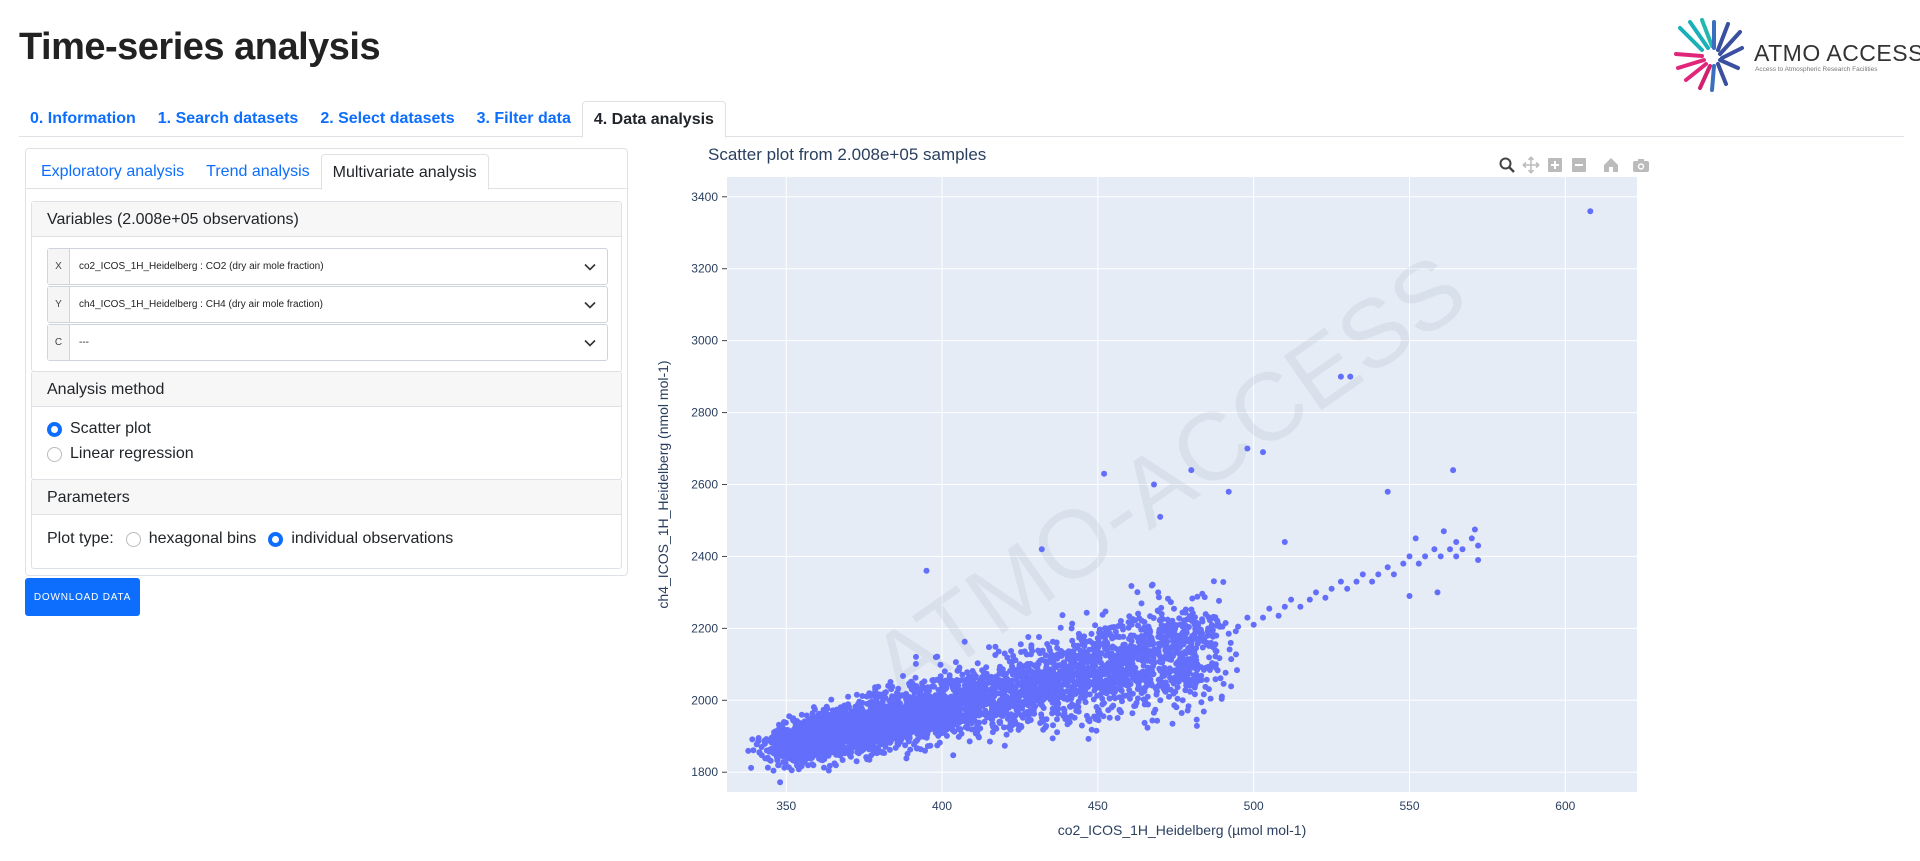 The width and height of the screenshot is (1920, 861). What do you see at coordinates (1182, 830) in the screenshot?
I see `x-axis-title: co2_ICOS_1H_Heidelberg (µmol mol-1)` at bounding box center [1182, 830].